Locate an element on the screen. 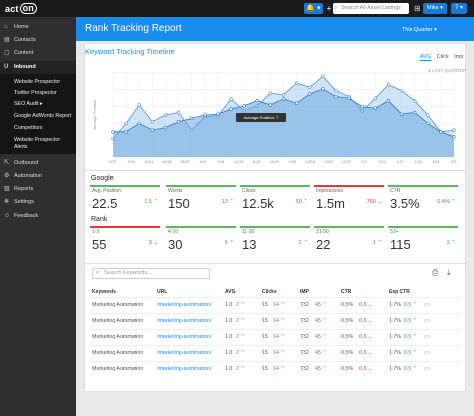 This screenshot has width=474, height=416. cell-keyword: Marketing Automation is located at coordinates (118, 321).